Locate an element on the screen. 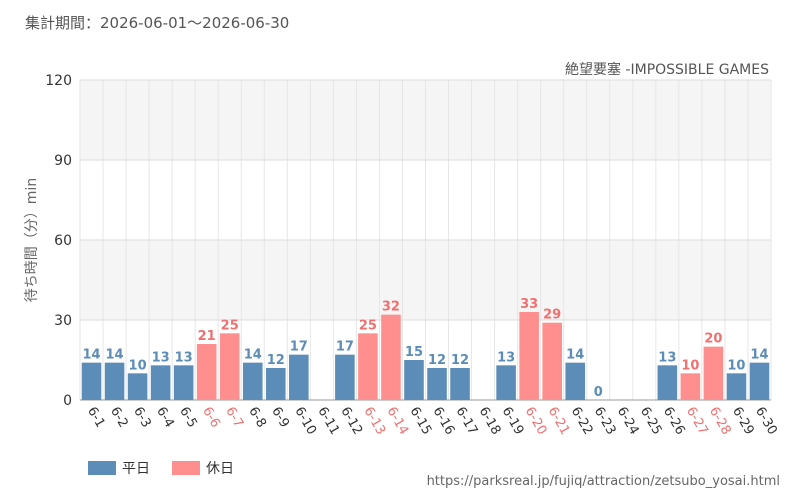  legend-swatch-weekday is located at coordinates (102, 468).